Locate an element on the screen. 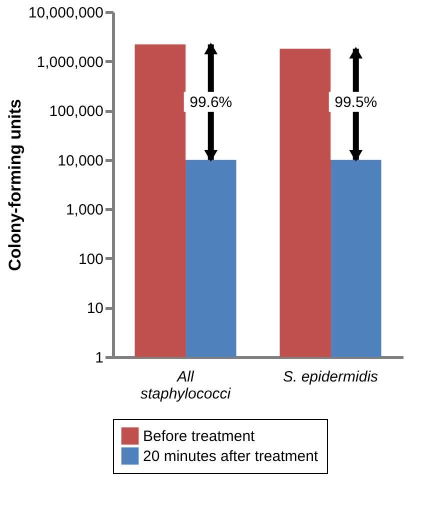 Image resolution: width=438 pixels, height=506 pixels. annotation: 99.6% is located at coordinates (211, 102).